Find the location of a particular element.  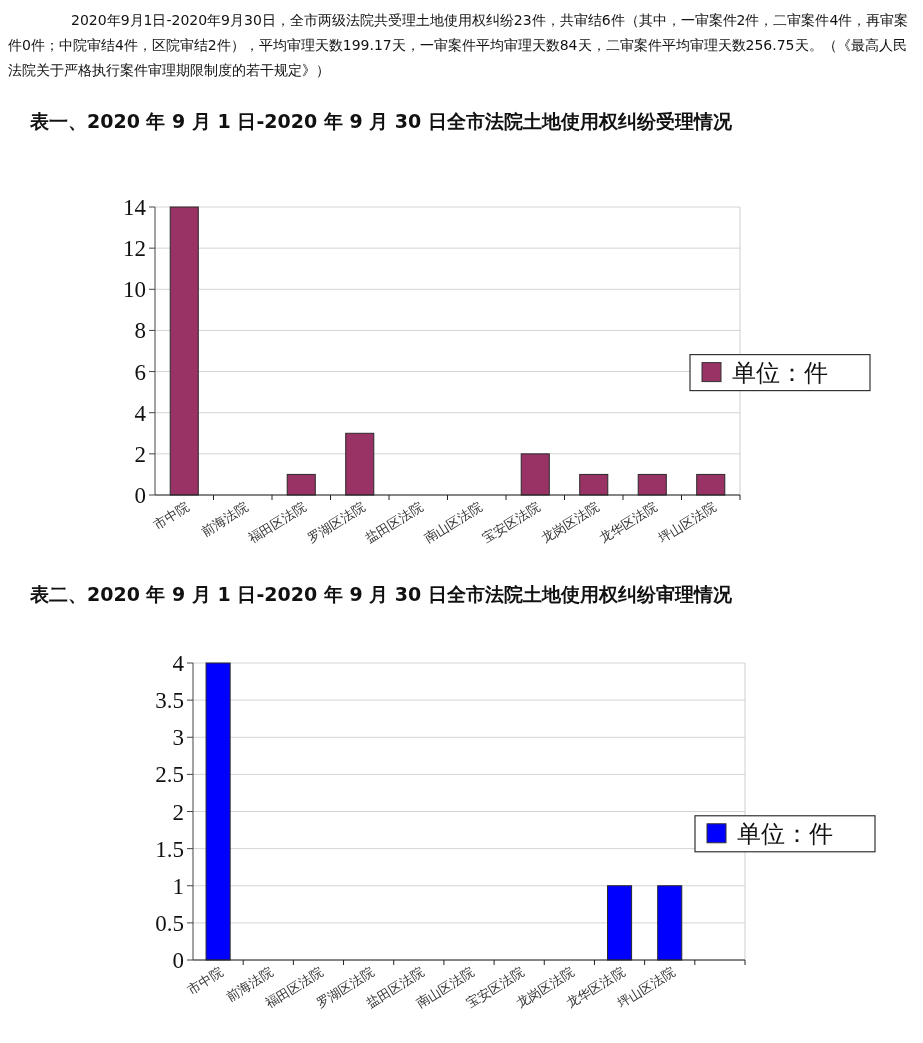

y-tick-label: 12 is located at coordinates (134, 249).